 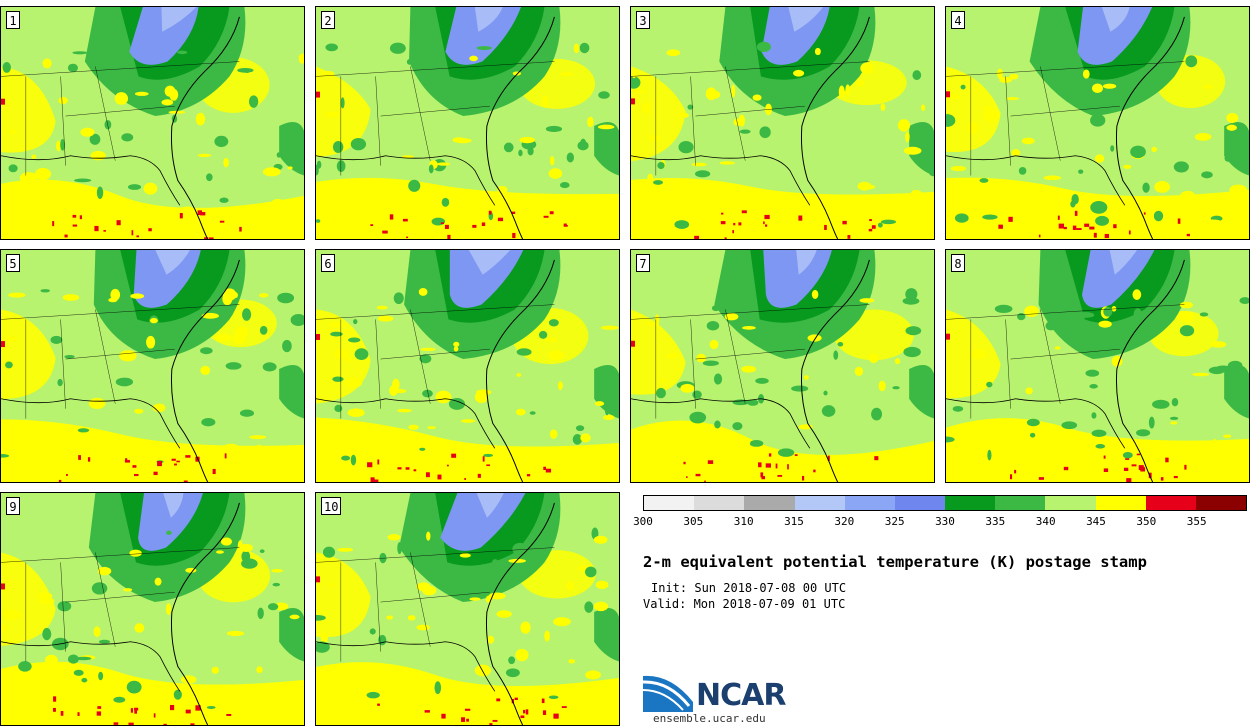 What do you see at coordinates (744, 604) in the screenshot?
I see `valid-time: Valid: Mon 2018-07-09 01 UTC` at bounding box center [744, 604].